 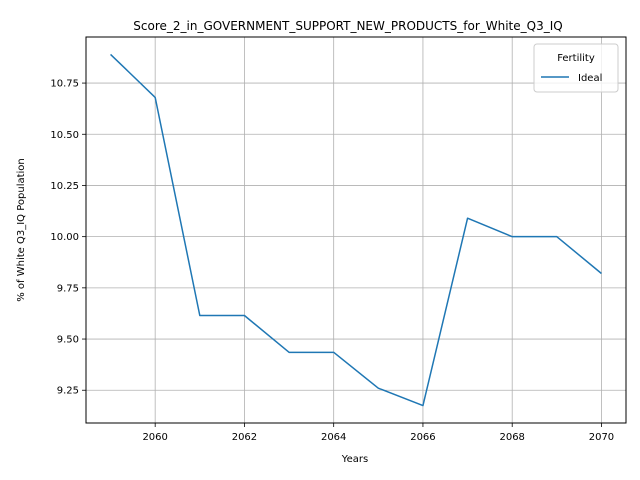 I want to click on x-tick-label: 2060, so click(x=154, y=437).